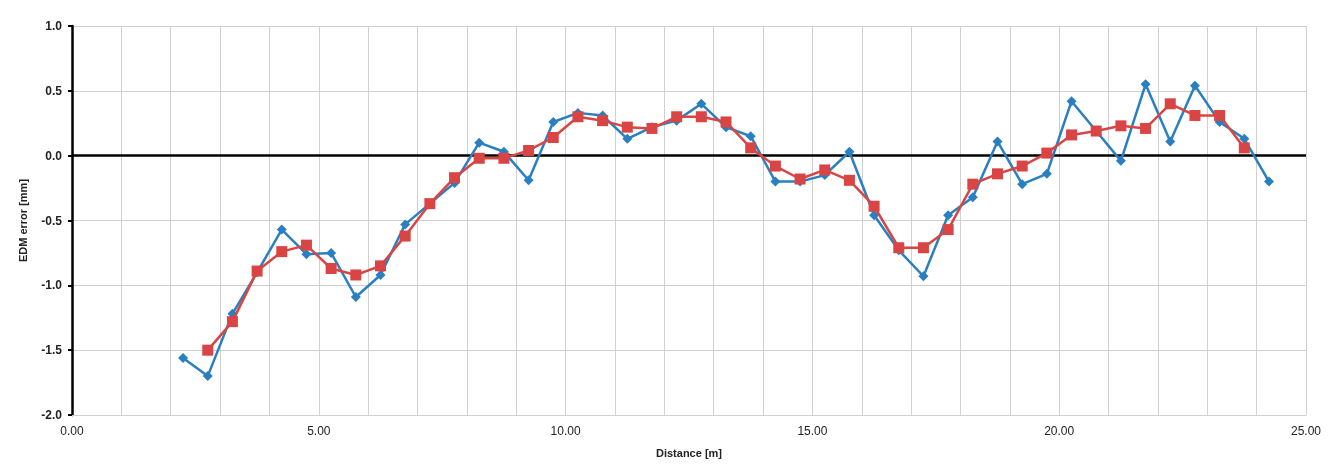 This screenshot has width=1332, height=466. What do you see at coordinates (52, 350) in the screenshot?
I see `y-tick-label: -1.5` at bounding box center [52, 350].